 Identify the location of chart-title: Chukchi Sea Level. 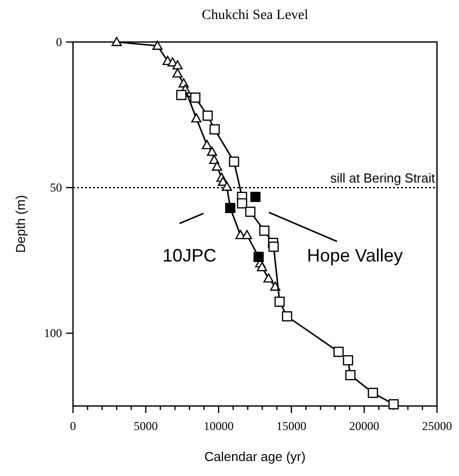
(255, 15).